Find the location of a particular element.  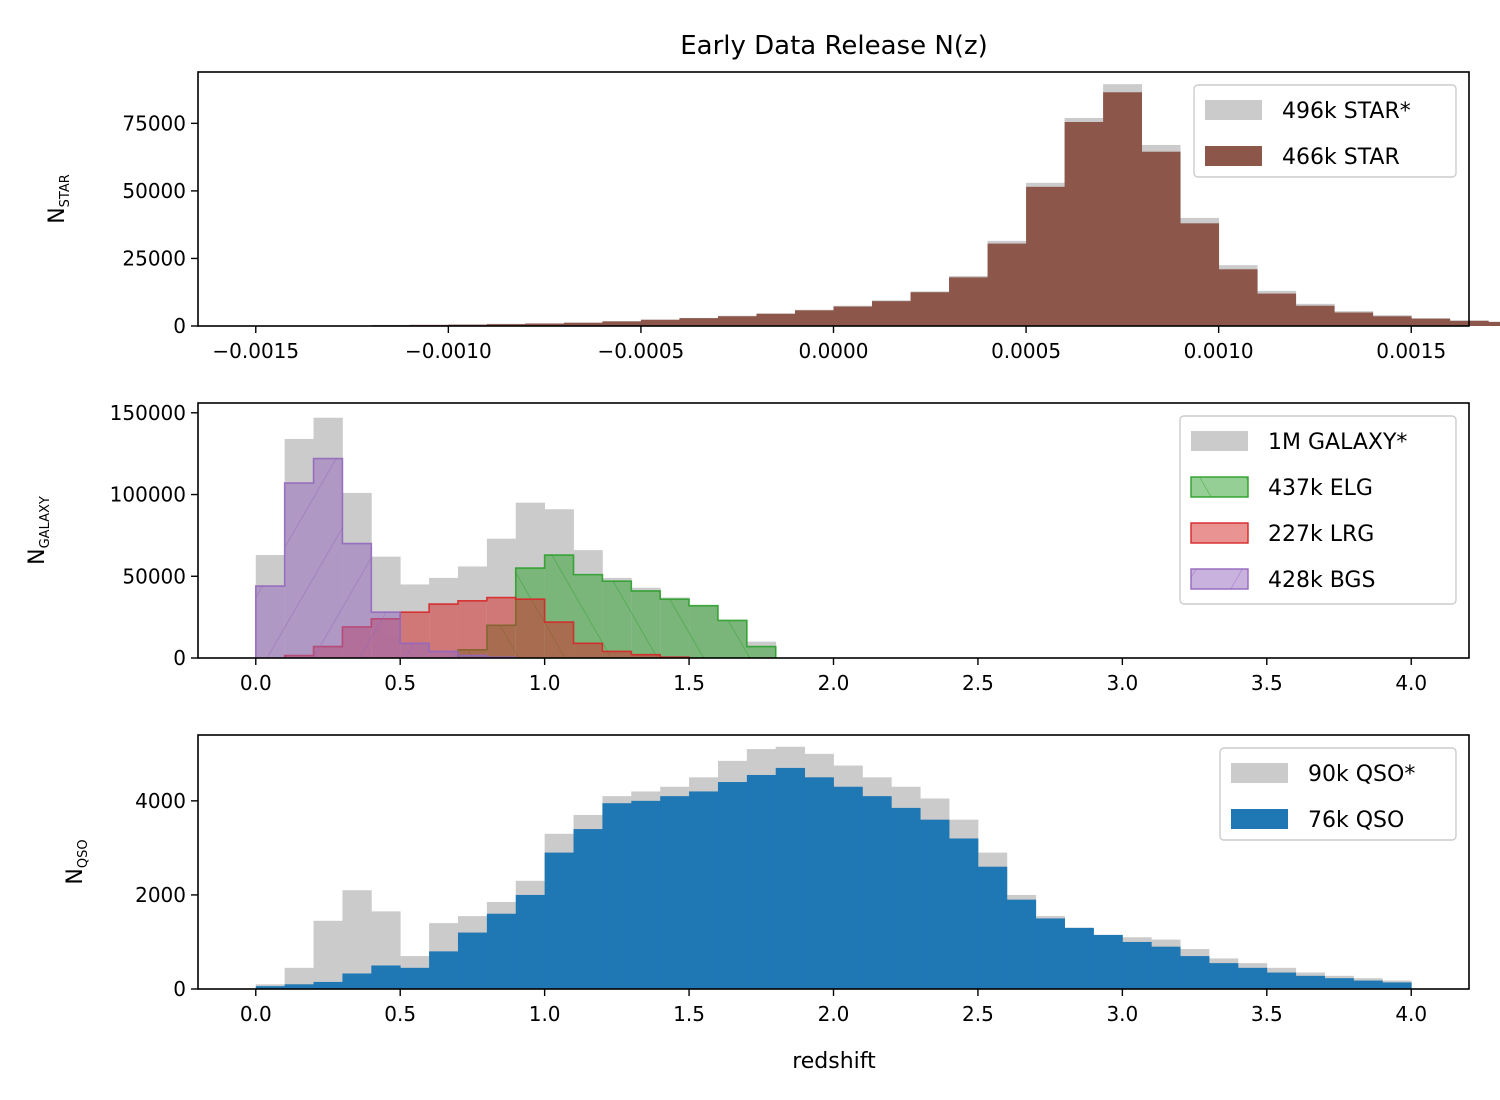

qso-legend-label-qso: 76k QSO is located at coordinates (1356, 820).